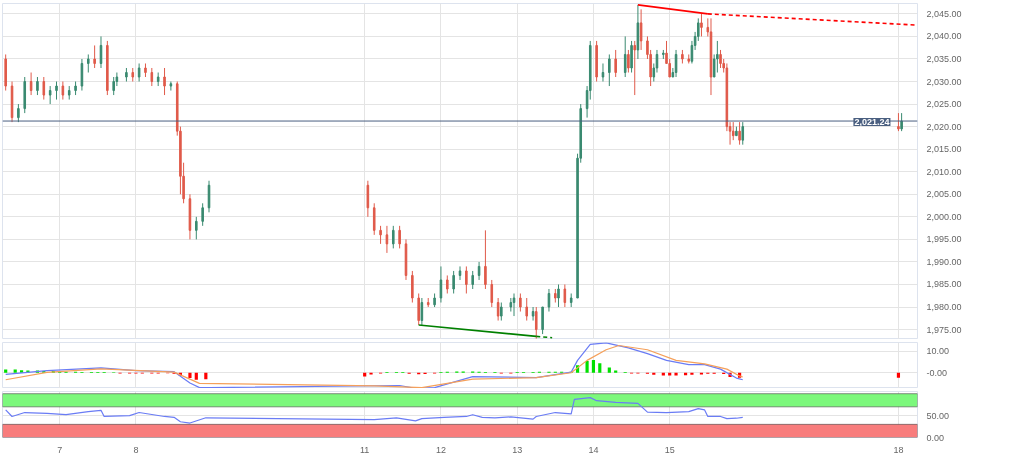 The height and width of the screenshot is (453, 1024). Describe the element at coordinates (944, 239) in the screenshot. I see `y-tick-label: 1,995.00` at that location.